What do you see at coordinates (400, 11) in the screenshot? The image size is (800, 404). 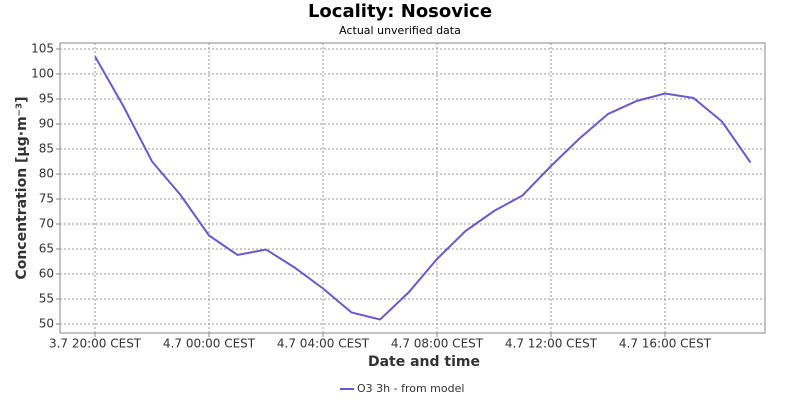 I see `chart-title: Locality: Nosovice` at bounding box center [400, 11].